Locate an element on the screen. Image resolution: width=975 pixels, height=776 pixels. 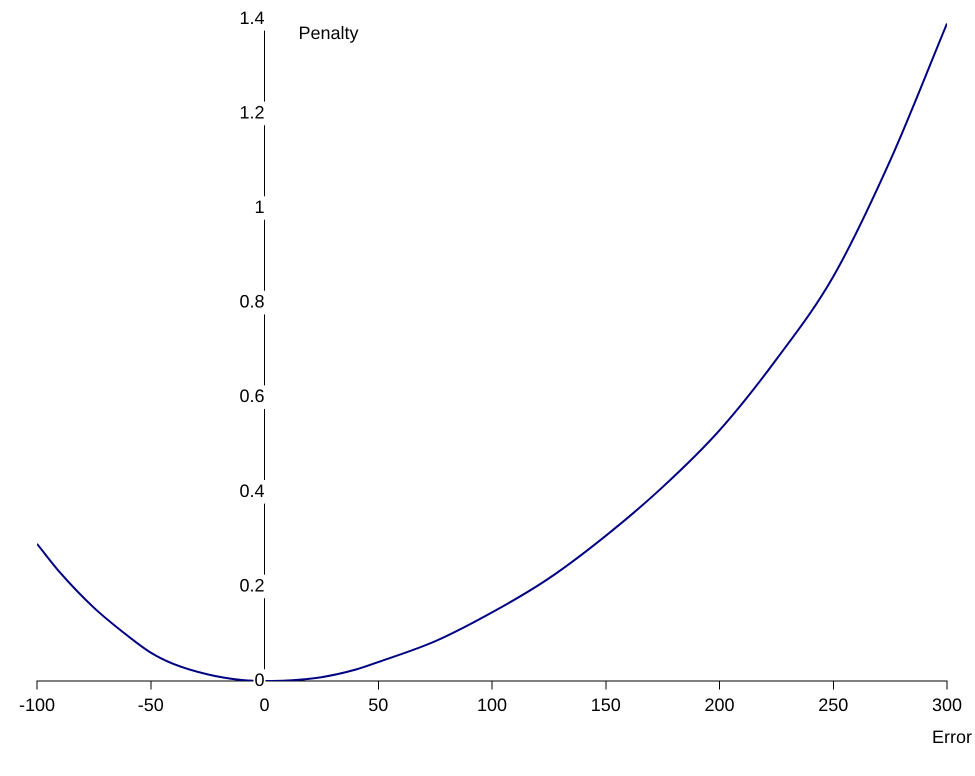
y-tick-label: 1.2 is located at coordinates (251, 112).